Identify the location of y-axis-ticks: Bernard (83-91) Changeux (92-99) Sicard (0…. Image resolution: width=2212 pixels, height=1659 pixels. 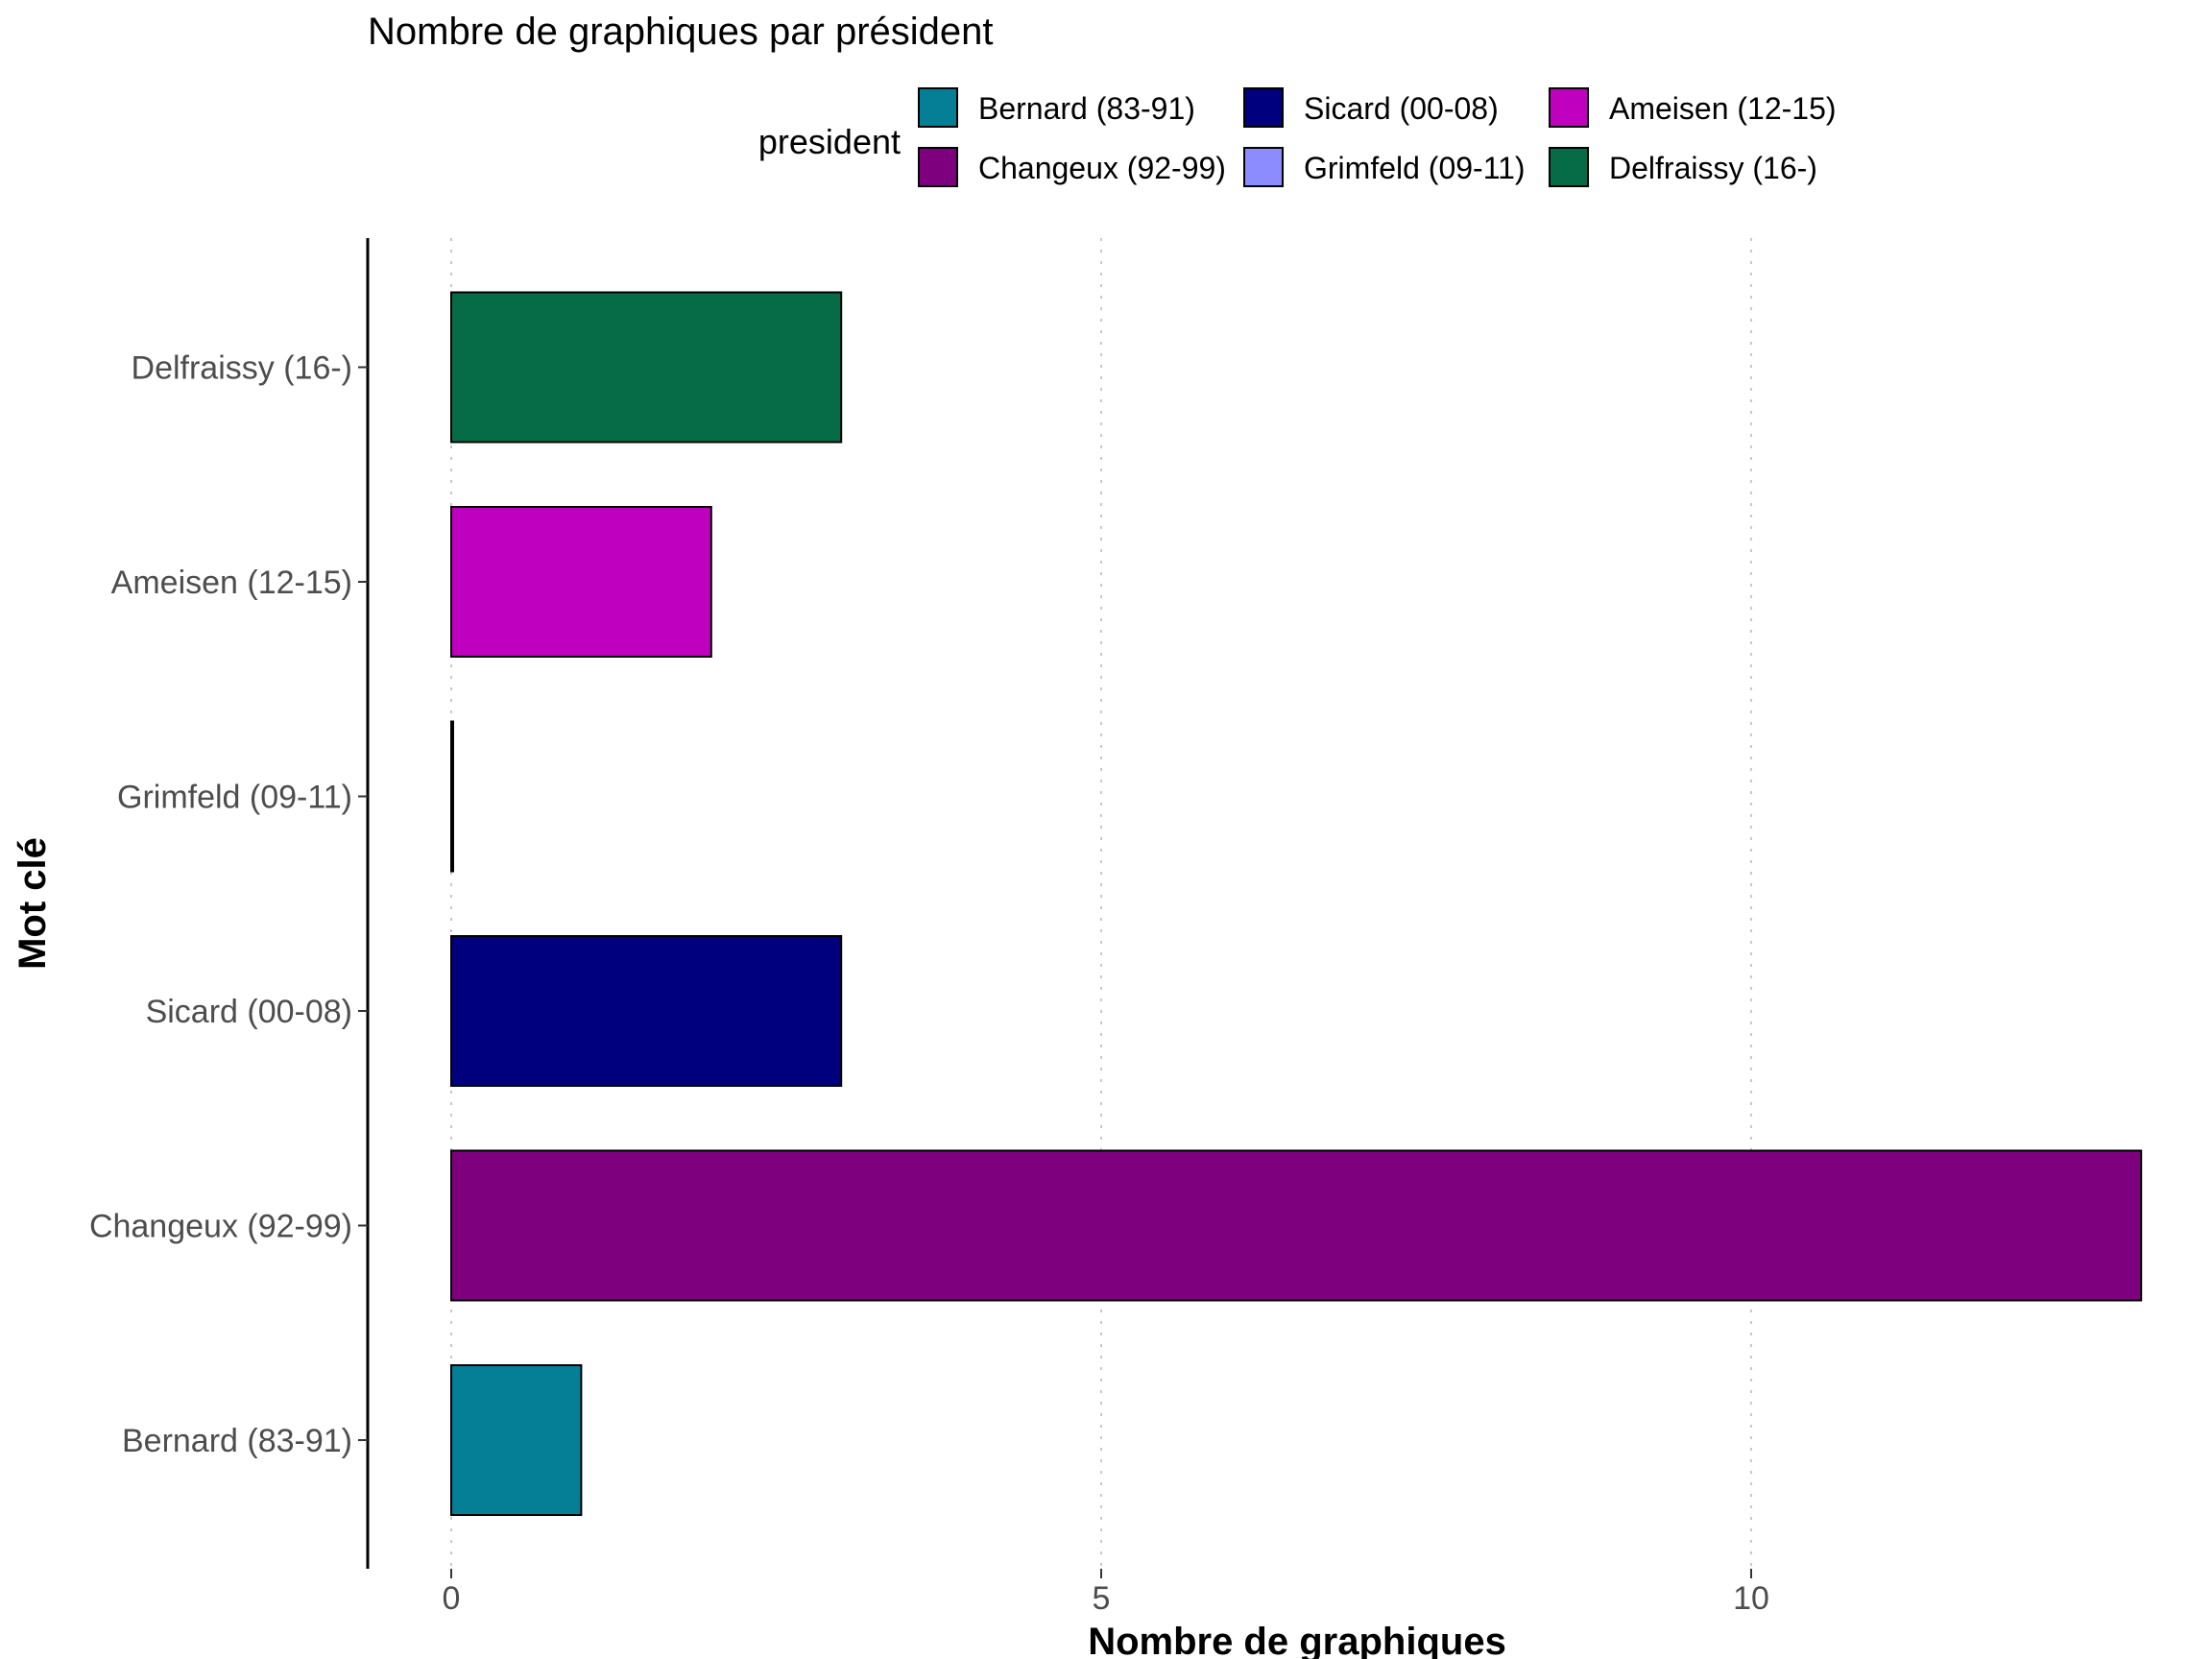
(229, 904).